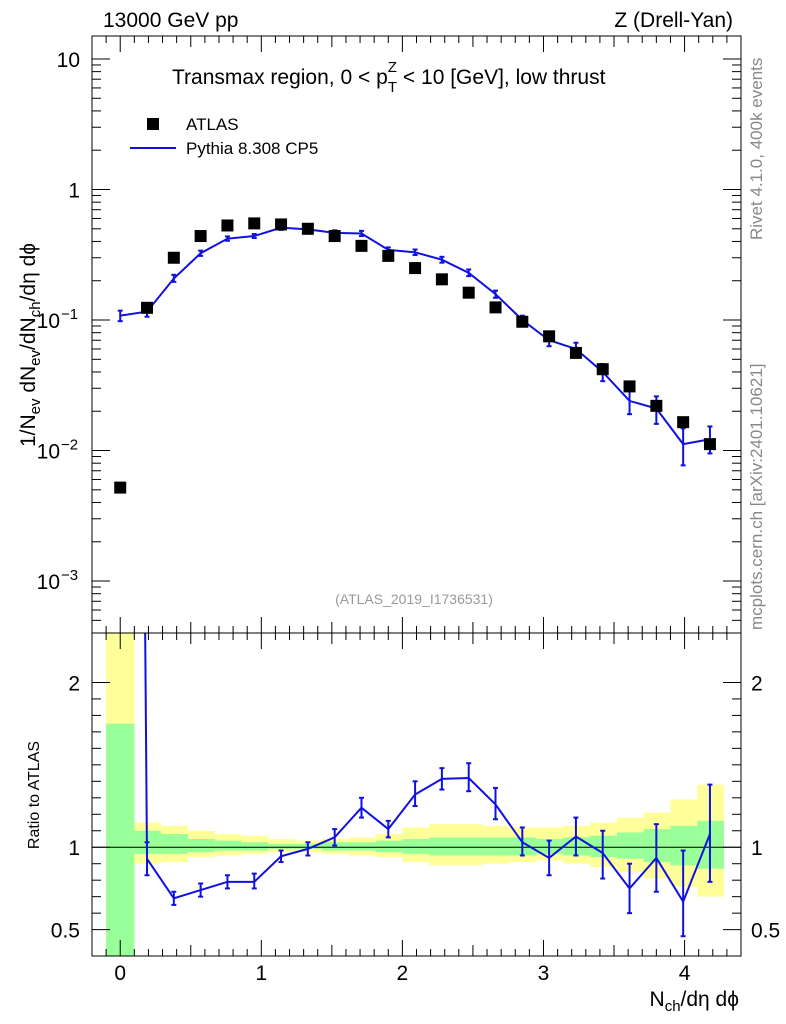 This screenshot has width=786, height=1024. Describe the element at coordinates (28, 272) in the screenshot. I see `ylabel-part: /dη dϕ` at that location.